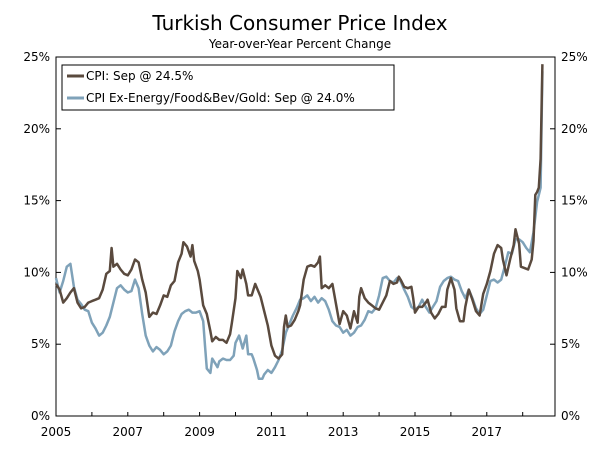  I want to click on y-tick-label-right: 15%, so click(574, 201).